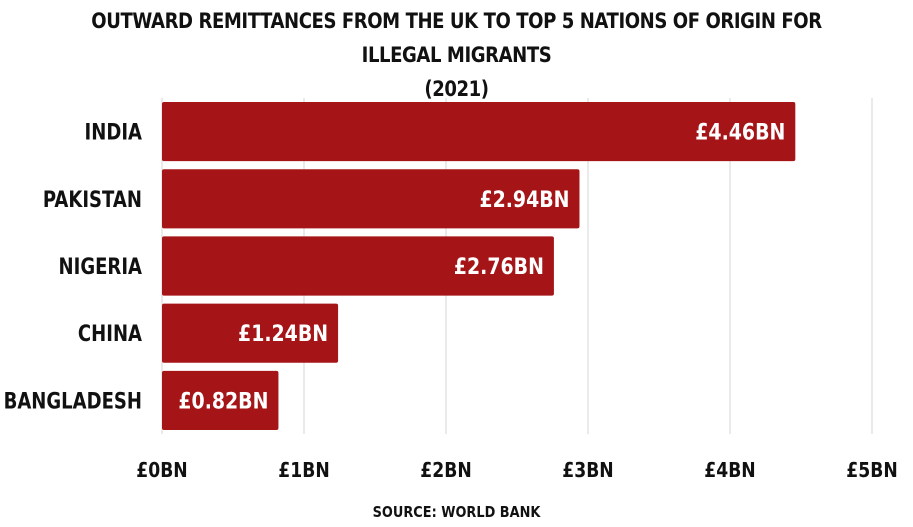 The width and height of the screenshot is (913, 527). I want to click on x-tick-label: £3BN, so click(587, 471).